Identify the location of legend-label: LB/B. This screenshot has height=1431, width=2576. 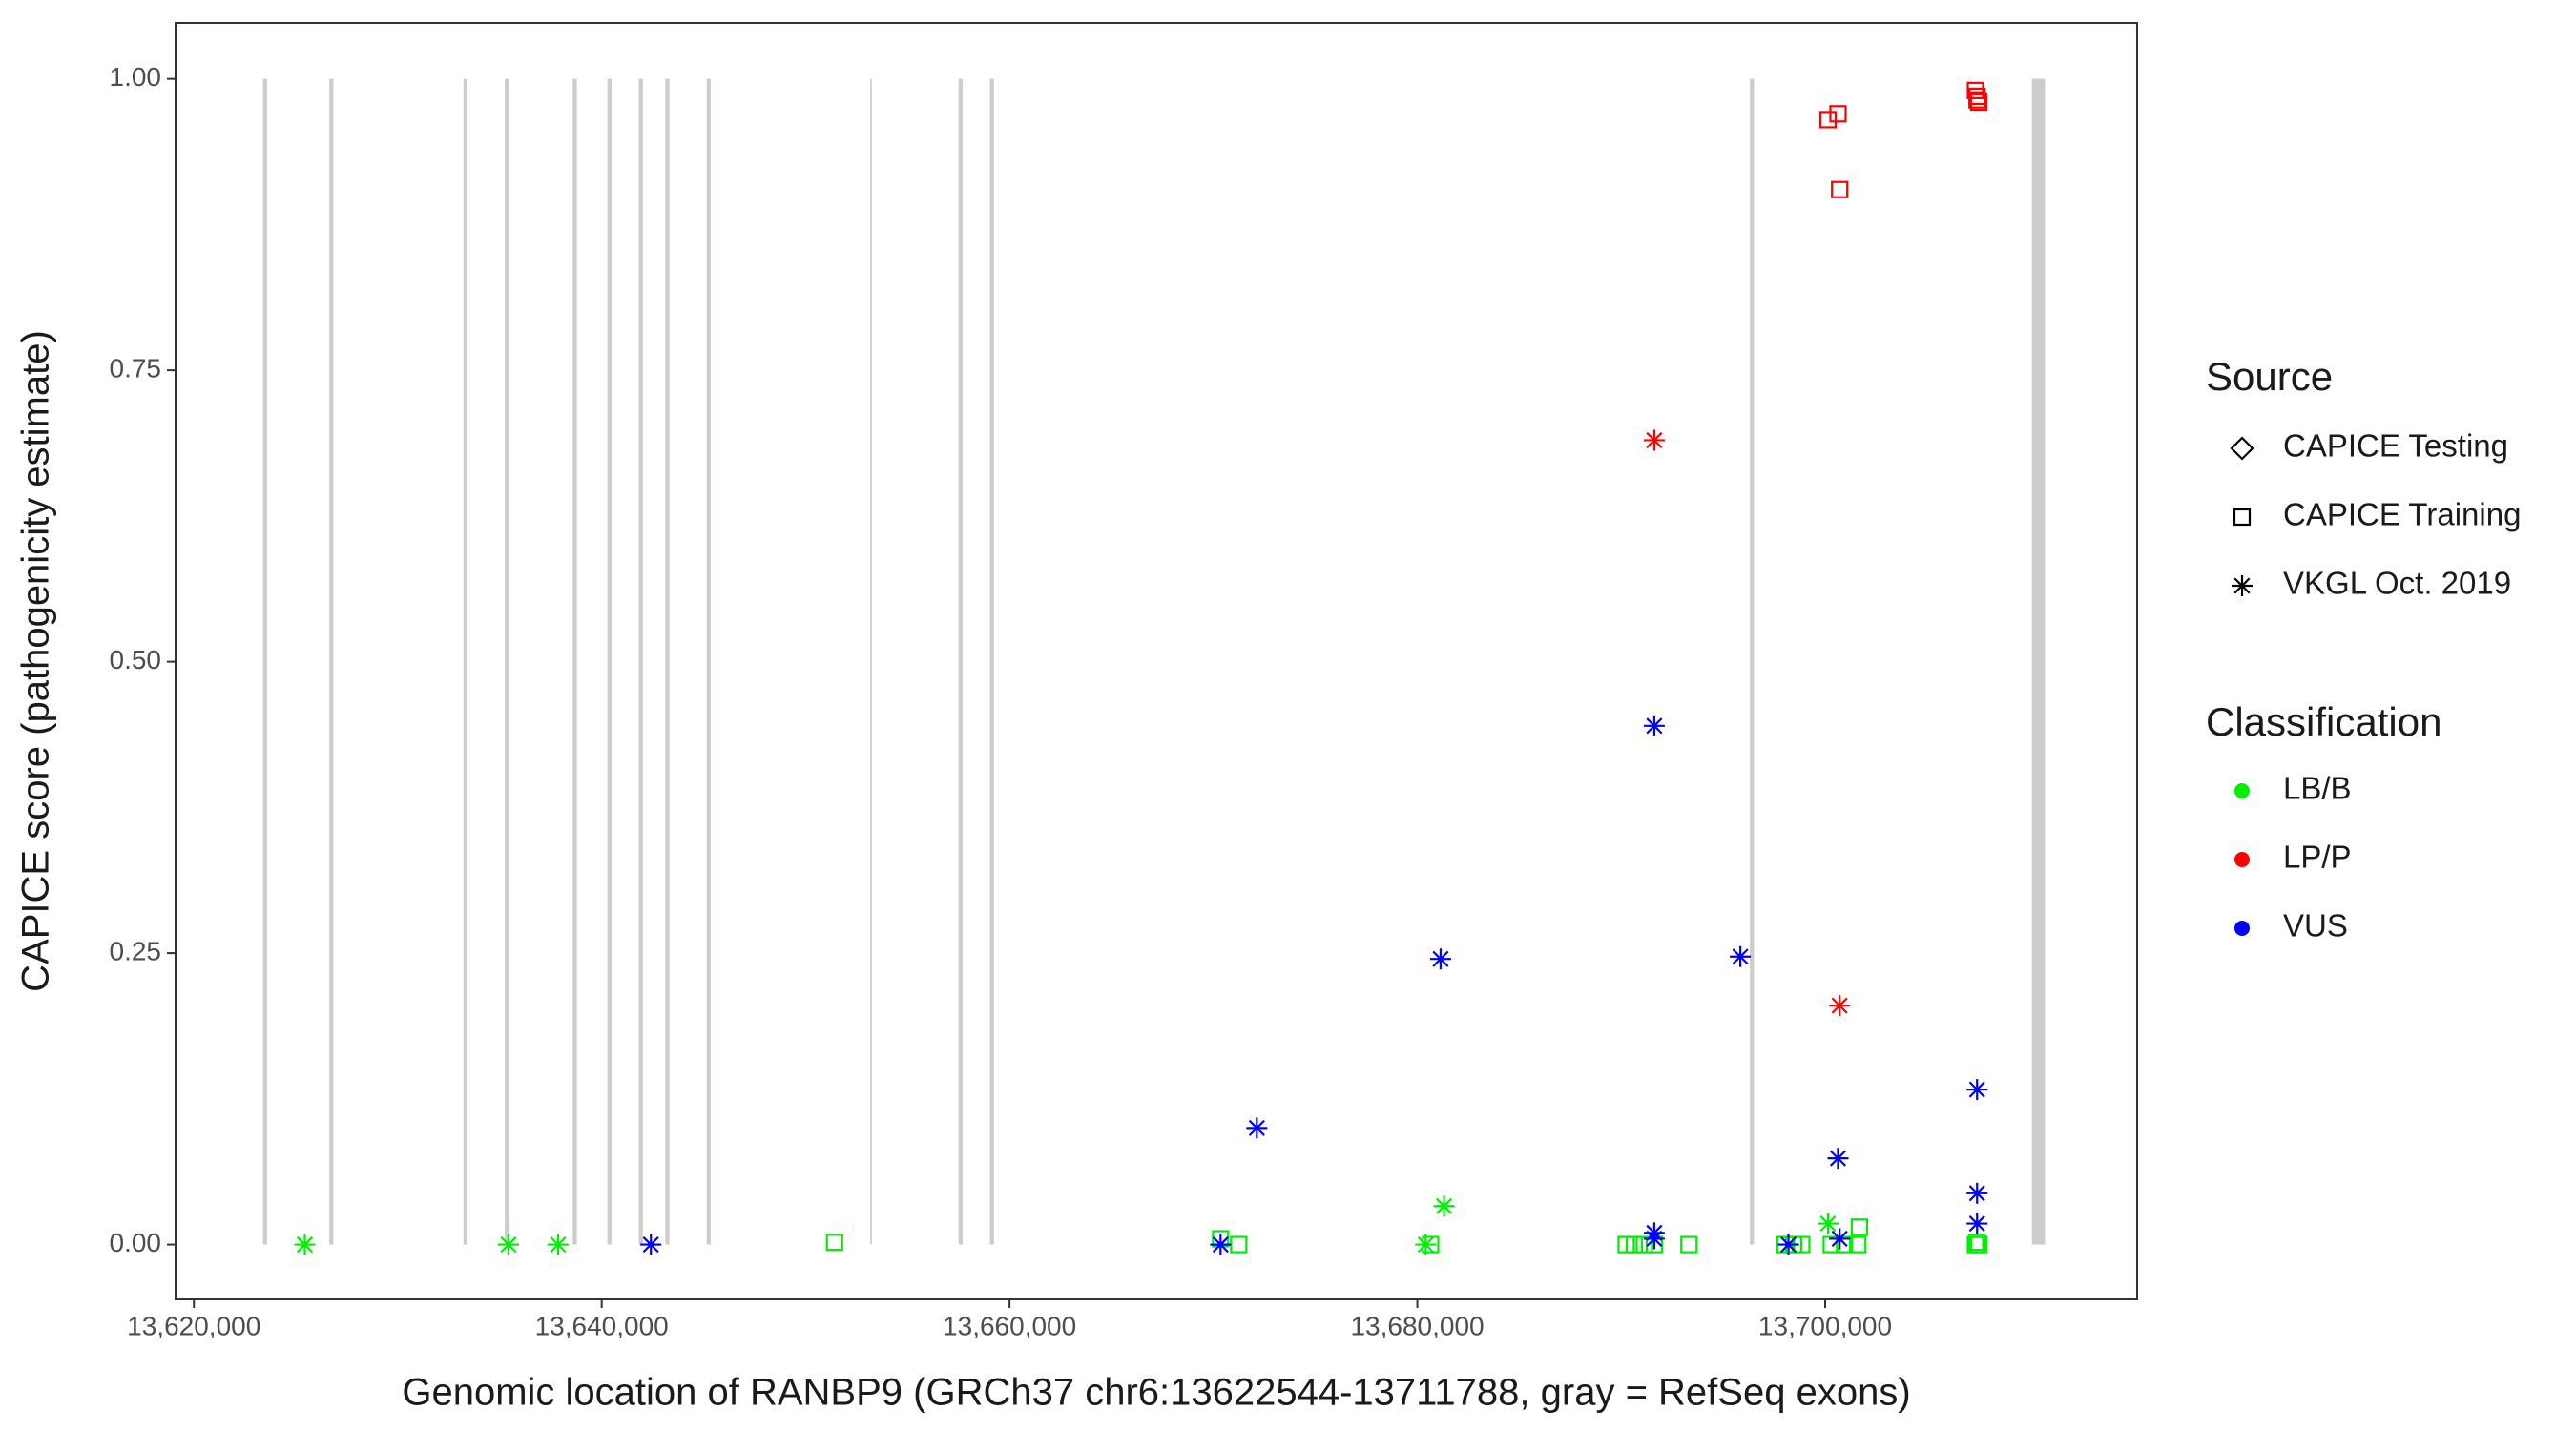
(2317, 788).